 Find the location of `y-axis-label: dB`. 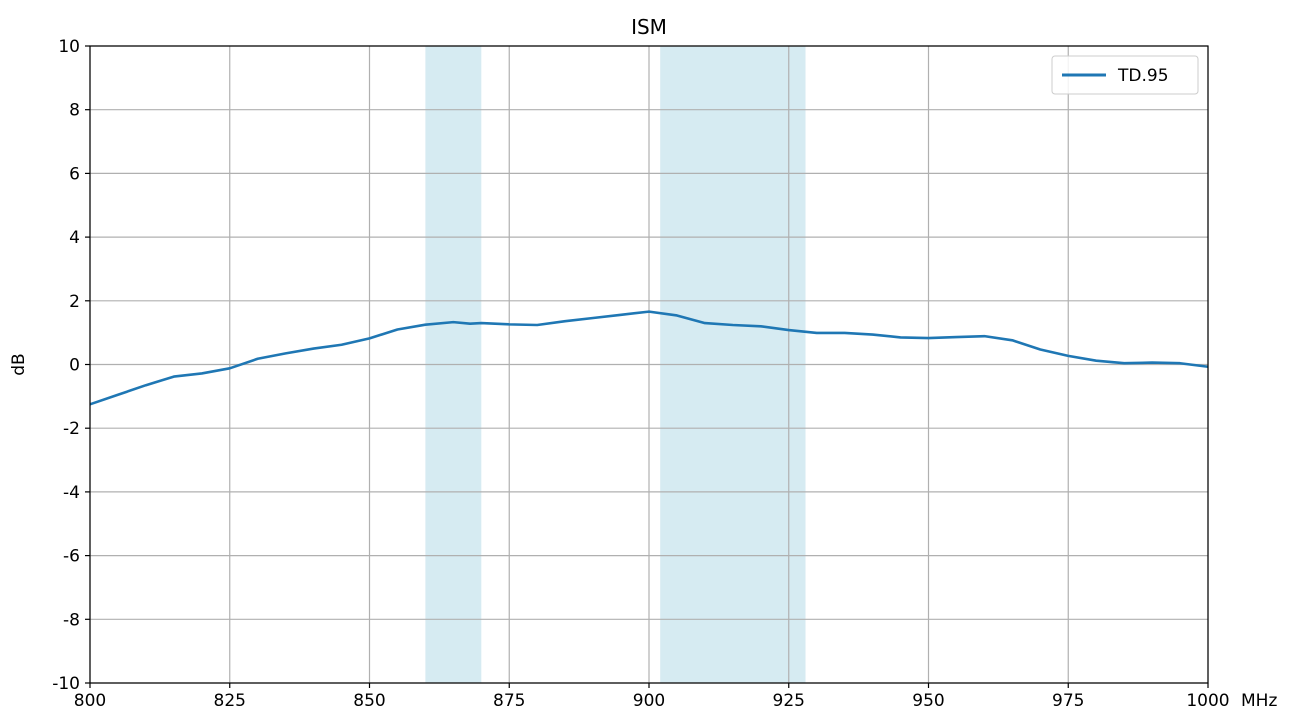

y-axis-label: dB is located at coordinates (19, 364).